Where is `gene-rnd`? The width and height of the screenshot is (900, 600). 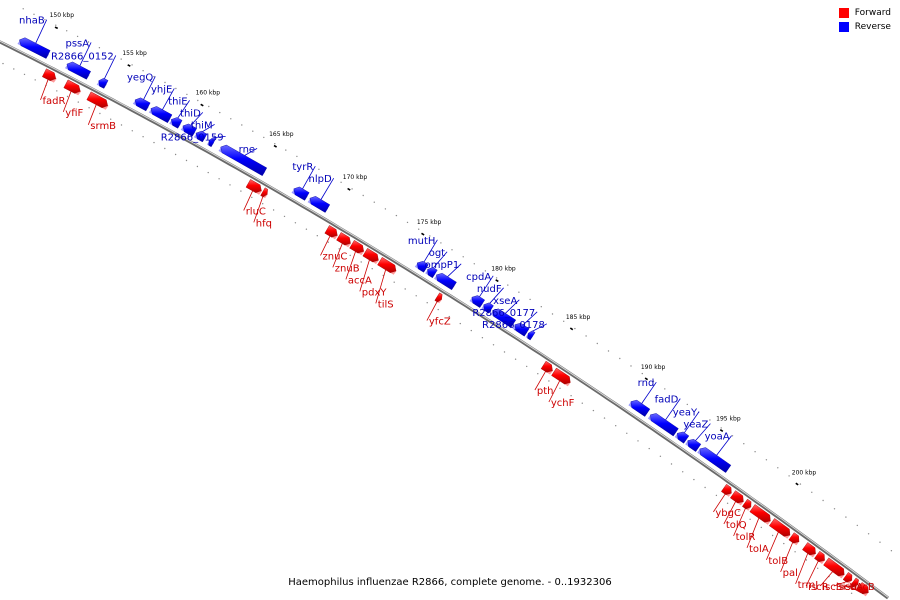 gene-rnd is located at coordinates (639, 408).